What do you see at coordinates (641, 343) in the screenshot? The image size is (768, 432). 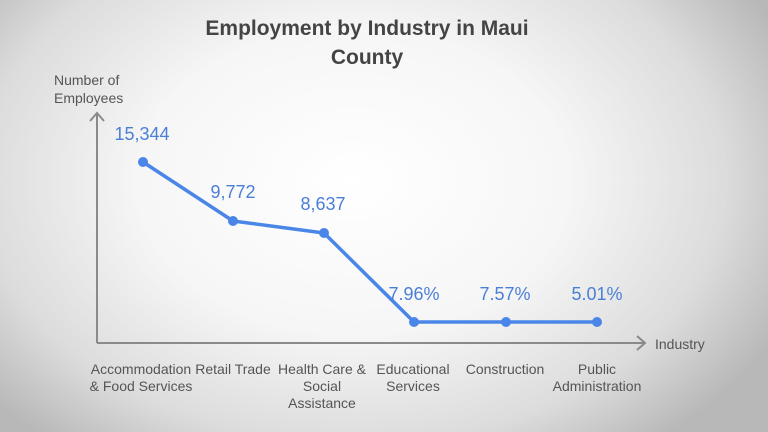 I see `x-axis-arrow-icon` at bounding box center [641, 343].